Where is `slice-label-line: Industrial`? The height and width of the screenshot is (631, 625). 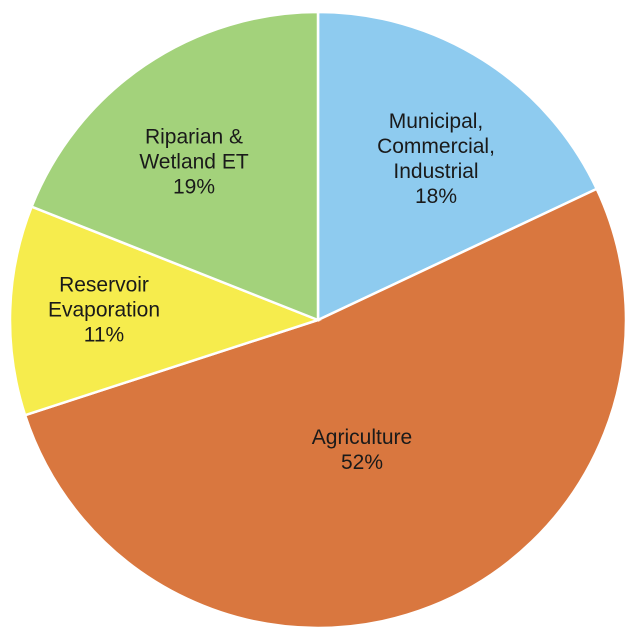
slice-label-line: Industrial is located at coordinates (435, 171).